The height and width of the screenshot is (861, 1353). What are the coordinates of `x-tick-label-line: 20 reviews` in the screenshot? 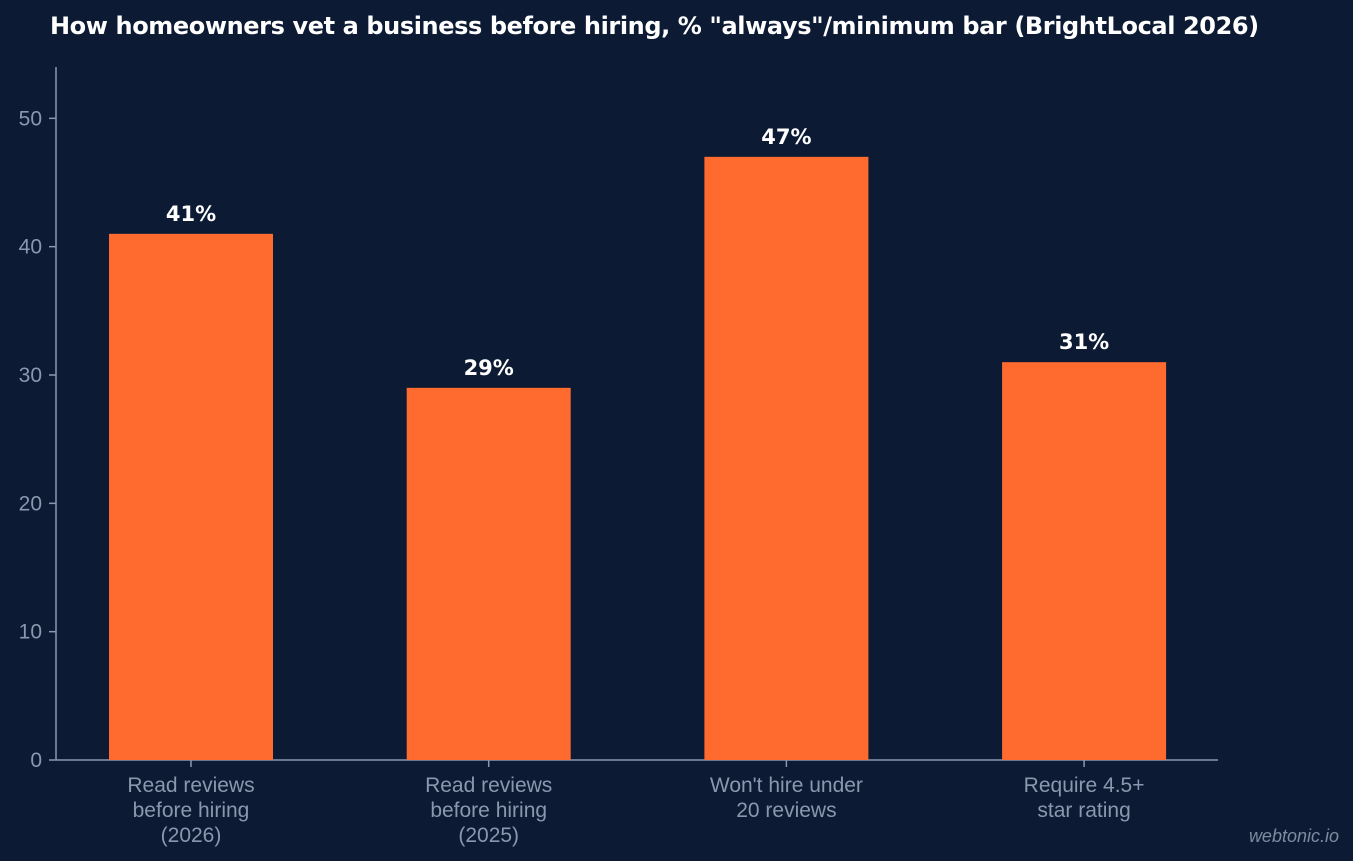 It's located at (786, 810).